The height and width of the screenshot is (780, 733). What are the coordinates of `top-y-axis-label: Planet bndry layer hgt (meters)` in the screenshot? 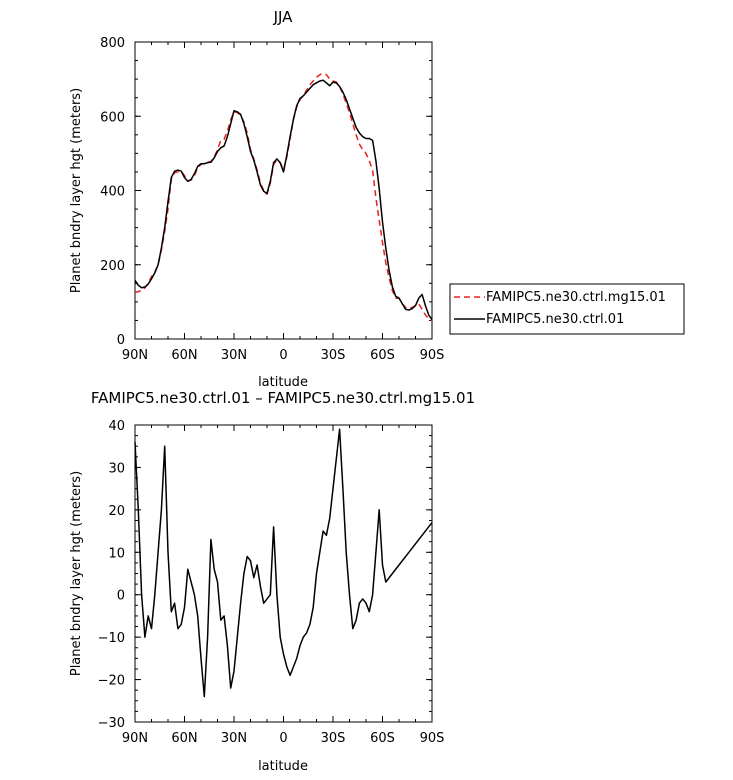 It's located at (76, 190).